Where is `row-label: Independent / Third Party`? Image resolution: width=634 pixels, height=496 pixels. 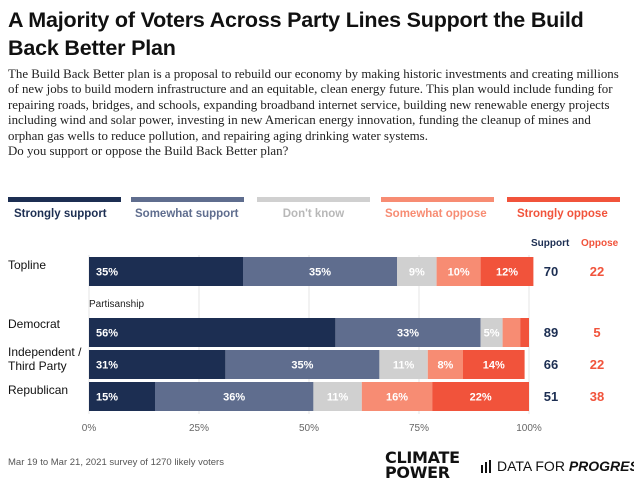
row-label: Independent / Third Party is located at coordinates (45, 359).